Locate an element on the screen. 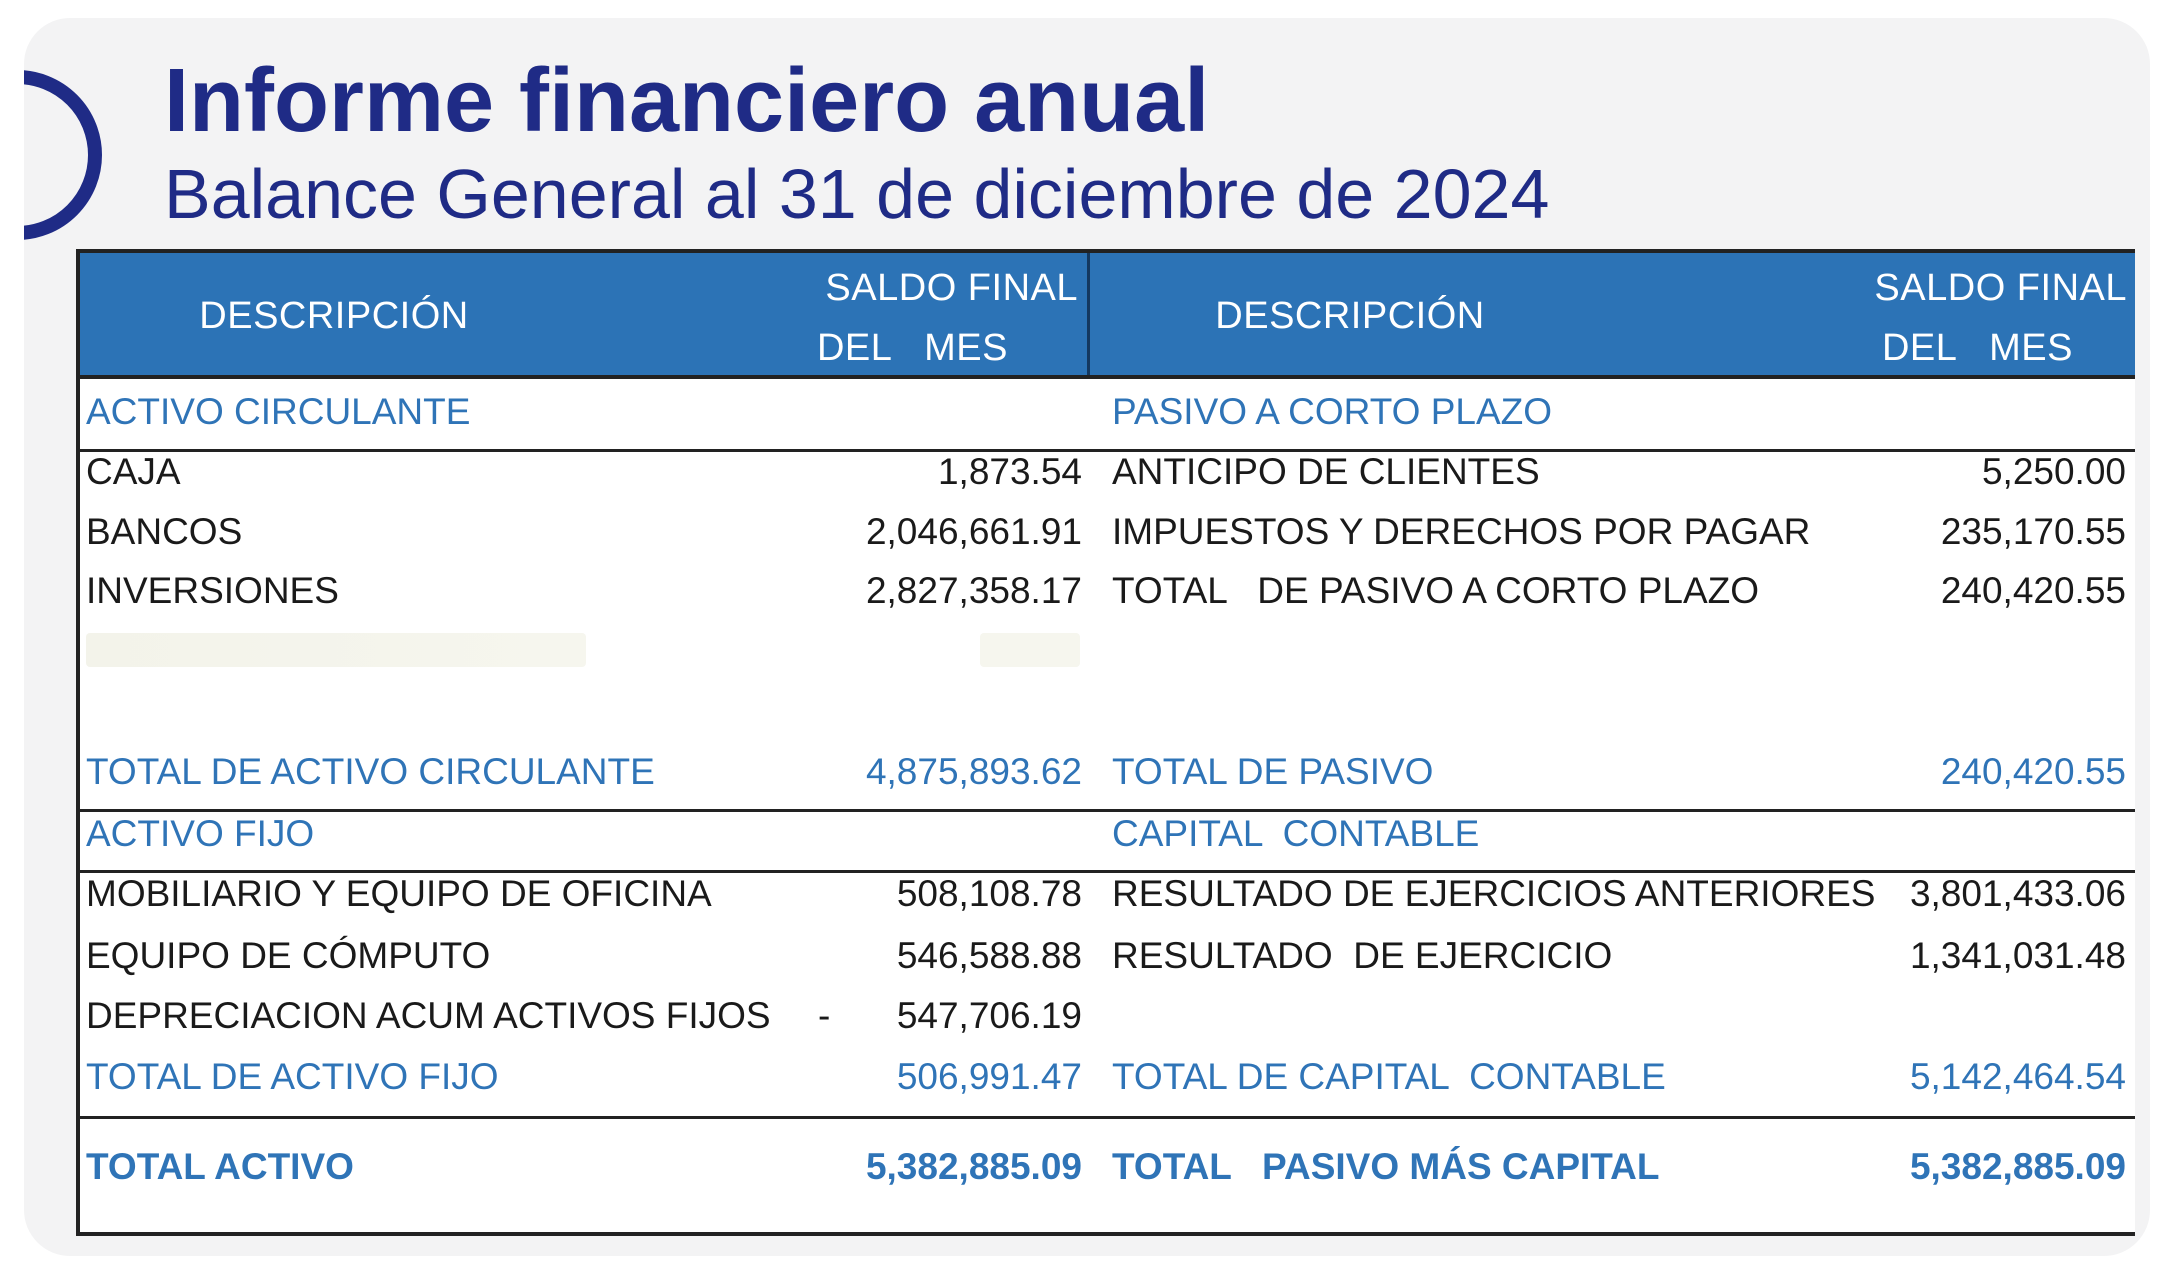 The height and width of the screenshot is (1274, 2171). total-pasivo-mas-capital-label: TOTAL PASIVO MÁS CAPITAL is located at coordinates (1386, 1166).